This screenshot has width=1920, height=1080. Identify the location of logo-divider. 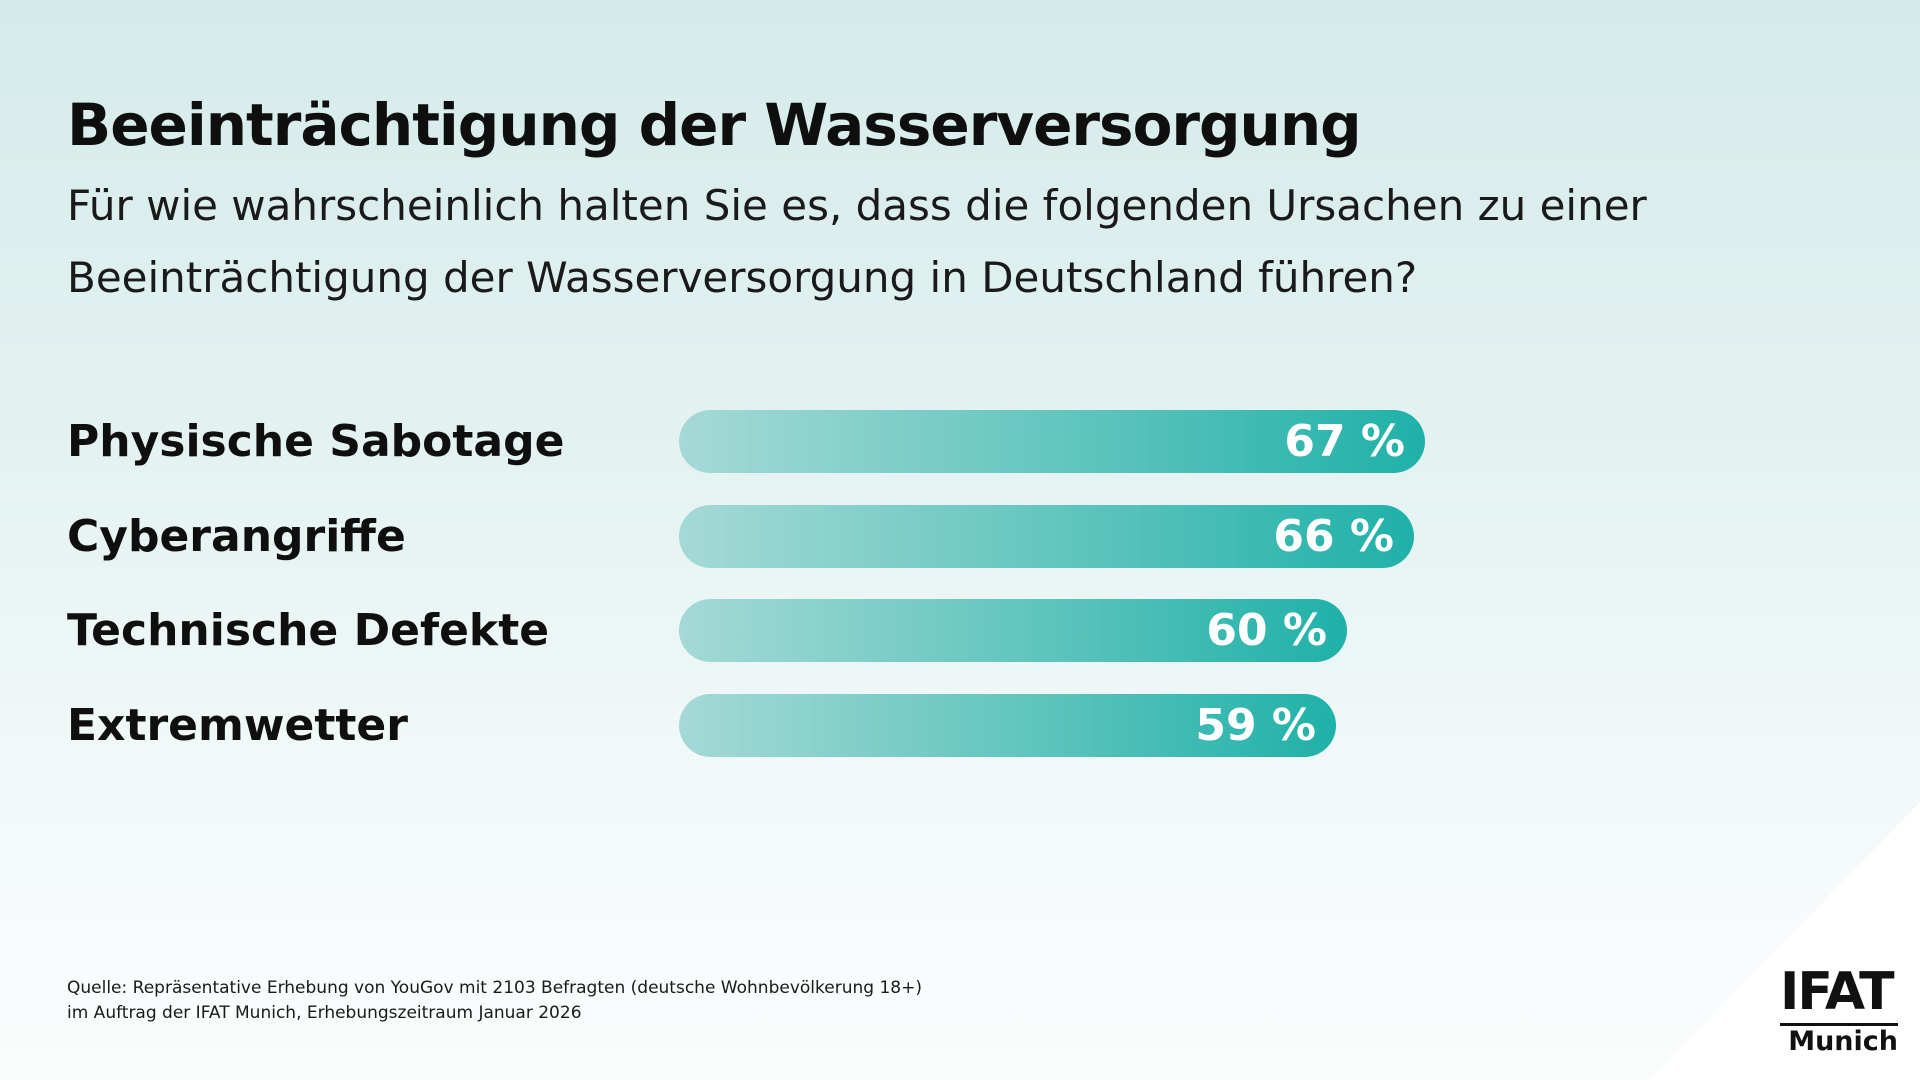
(1839, 1024).